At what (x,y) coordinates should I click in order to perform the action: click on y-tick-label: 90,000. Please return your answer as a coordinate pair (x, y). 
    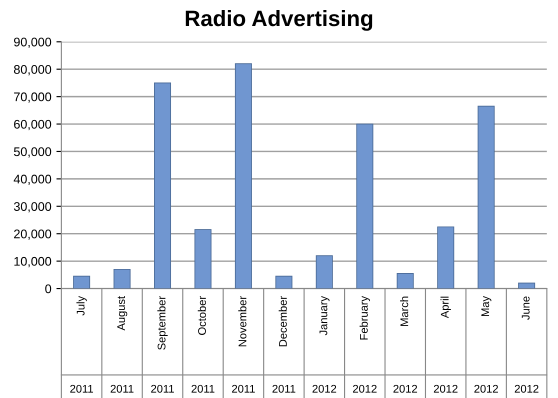
    Looking at the image, I should click on (33, 43).